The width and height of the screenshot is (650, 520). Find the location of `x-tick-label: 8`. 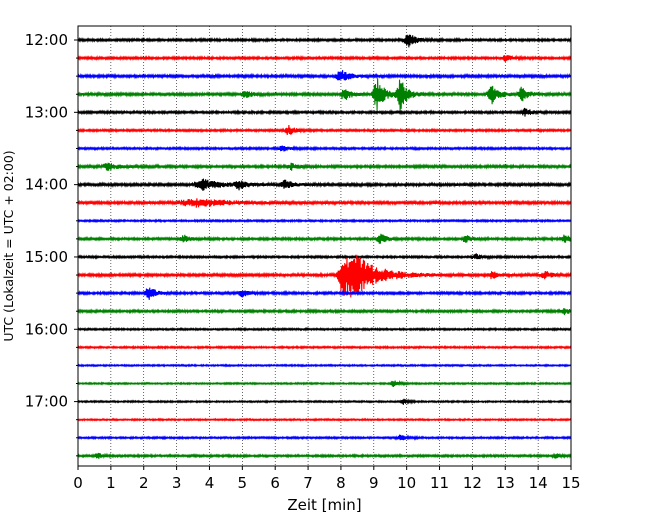

x-tick-label: 8 is located at coordinates (341, 483).